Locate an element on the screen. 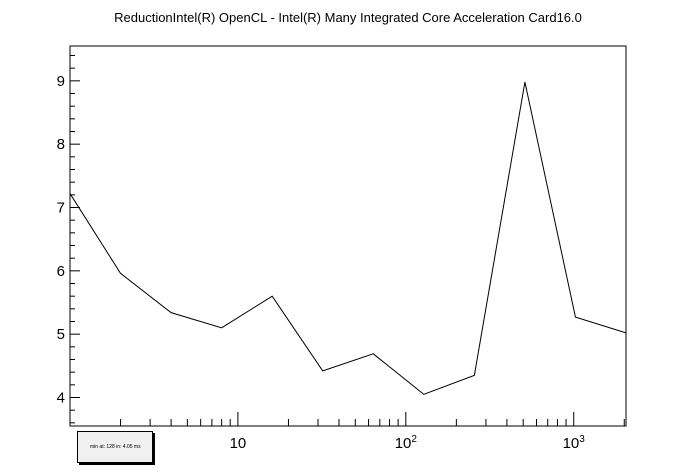 This screenshot has height=474, width=696. y-tick-label: 8 is located at coordinates (61, 144).